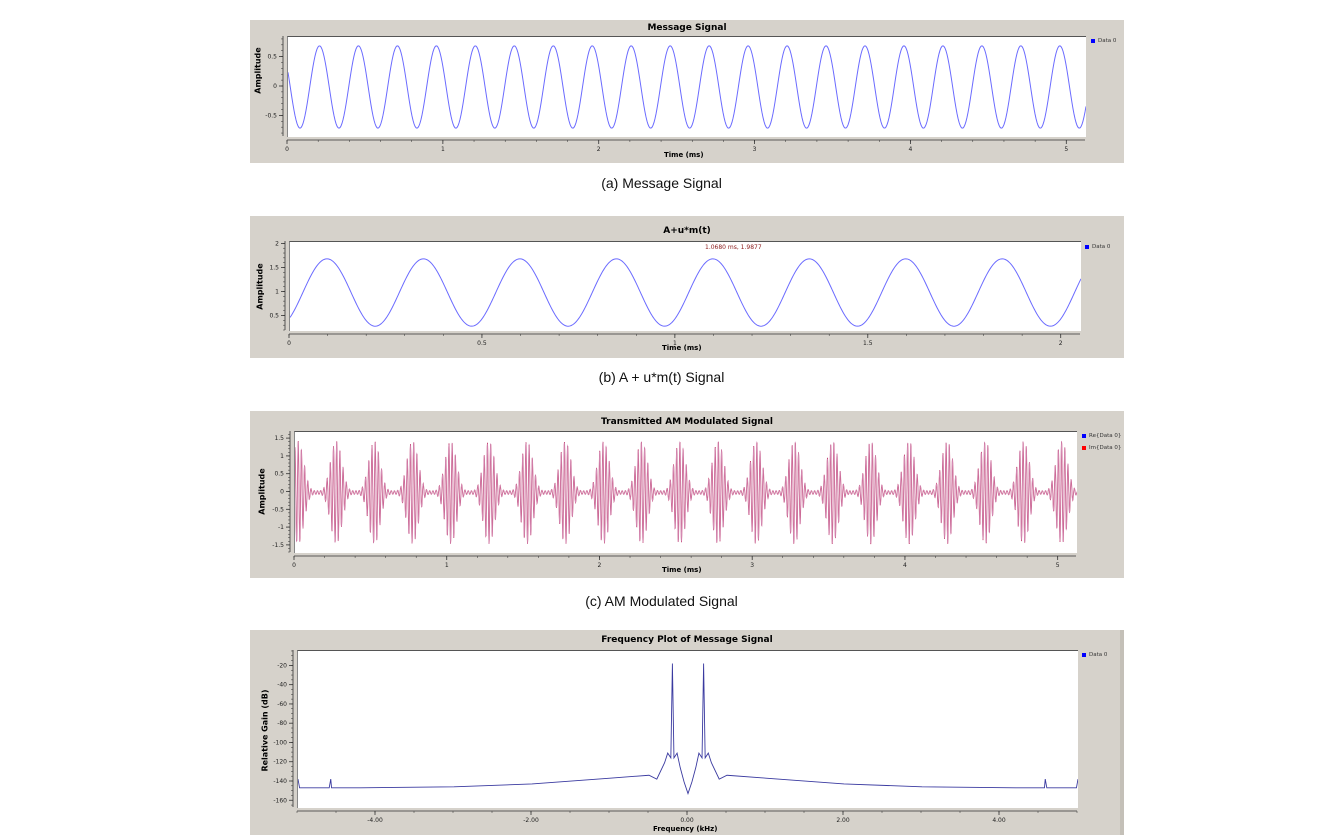 The height and width of the screenshot is (835, 1323). I want to click on svg-text: -1.5, so click(278, 545).